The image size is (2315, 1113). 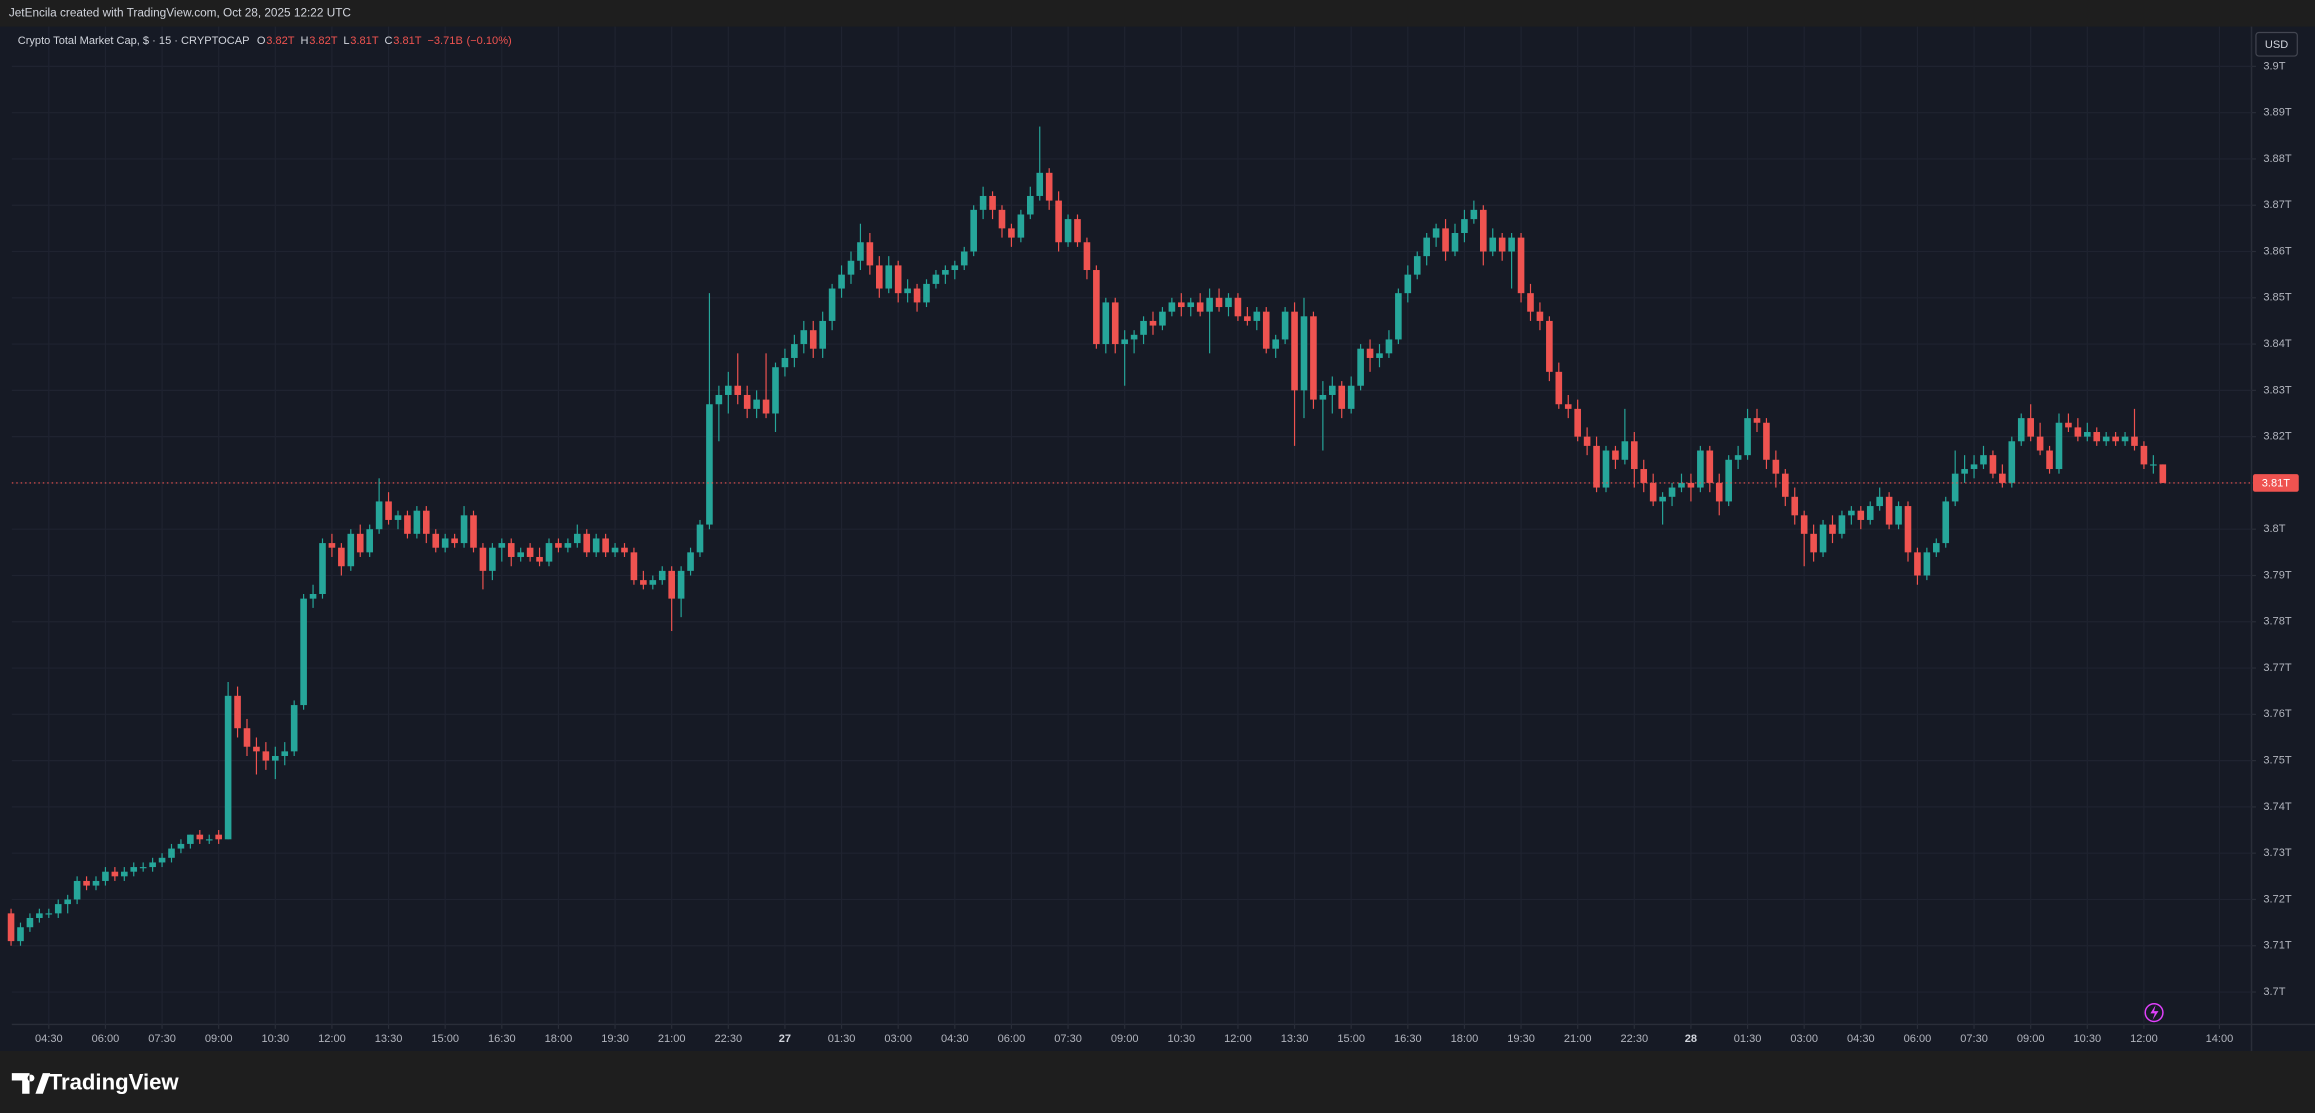 I want to click on y-tick-label: 3.78T, so click(x=2277, y=622).